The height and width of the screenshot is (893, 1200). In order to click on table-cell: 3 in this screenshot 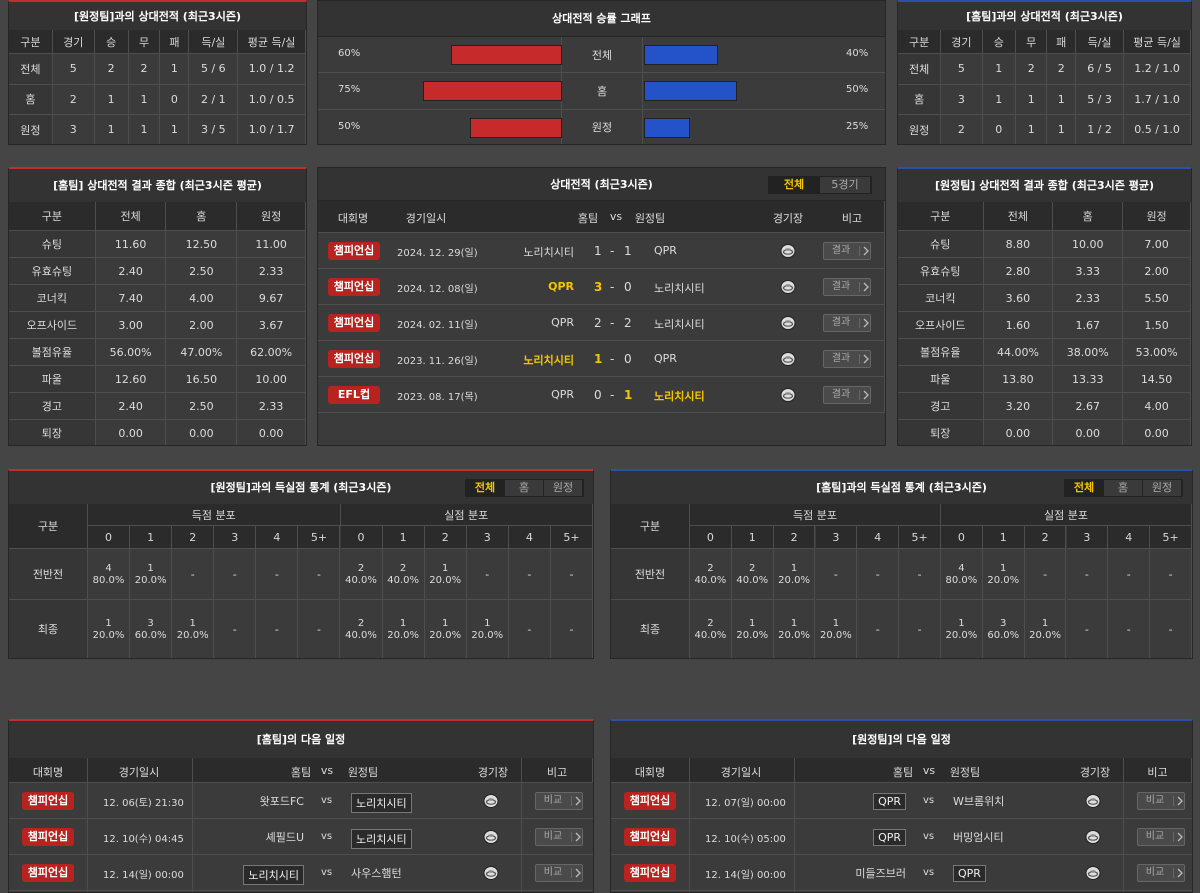, I will do `click(962, 99)`.